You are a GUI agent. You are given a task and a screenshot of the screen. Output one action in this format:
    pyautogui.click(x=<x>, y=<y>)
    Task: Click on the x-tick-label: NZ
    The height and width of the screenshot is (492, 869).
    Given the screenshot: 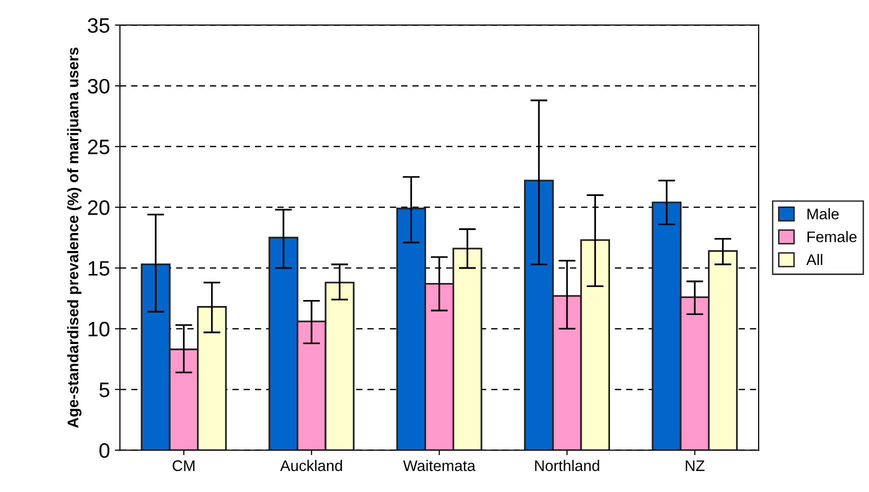 What is the action you would take?
    pyautogui.click(x=695, y=465)
    